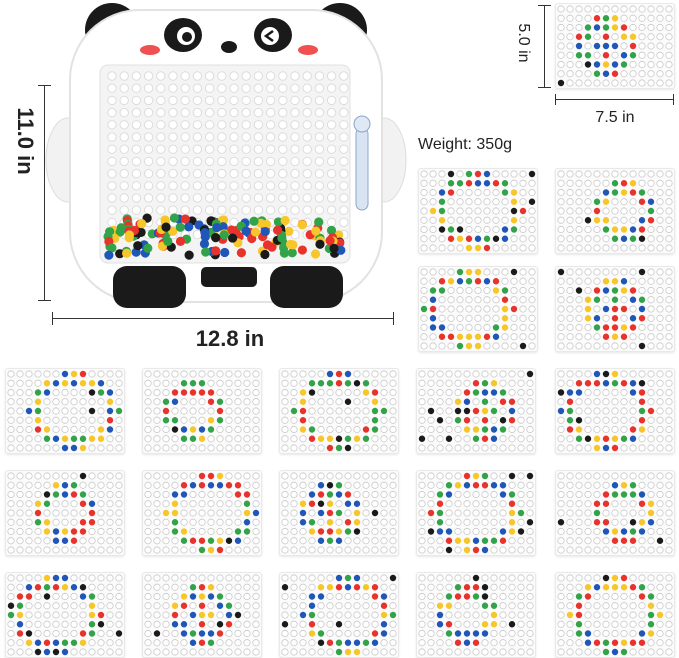  Describe the element at coordinates (230, 338) in the screenshot. I see `width-label: 12.8 in` at that location.